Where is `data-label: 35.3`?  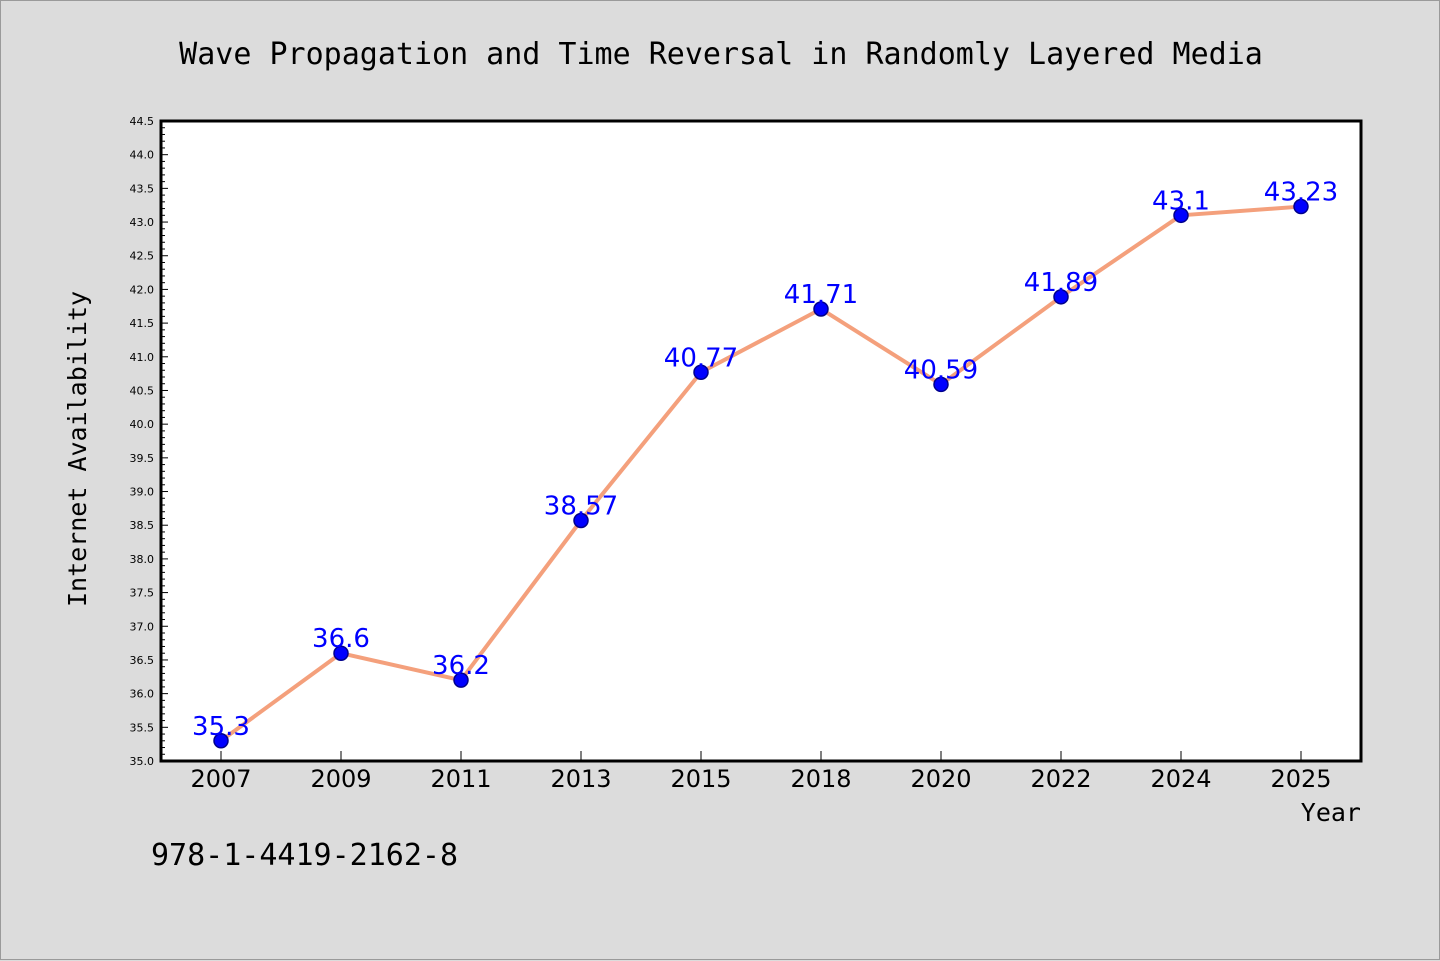
data-label: 35.3 is located at coordinates (221, 727).